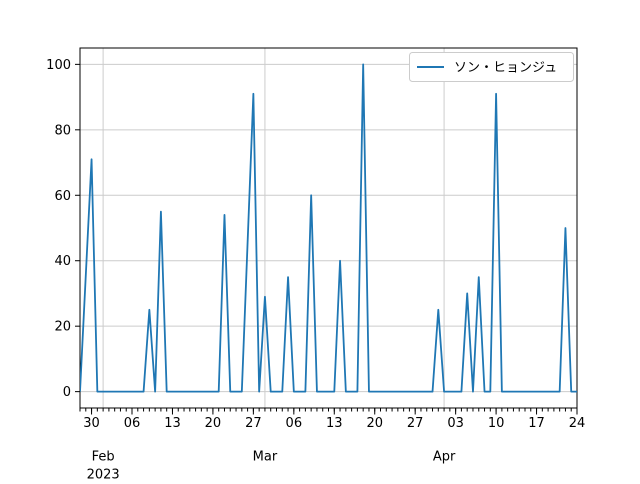 This screenshot has width=640, height=484. What do you see at coordinates (91, 423) in the screenshot?
I see `x-tick-label: 30` at bounding box center [91, 423].